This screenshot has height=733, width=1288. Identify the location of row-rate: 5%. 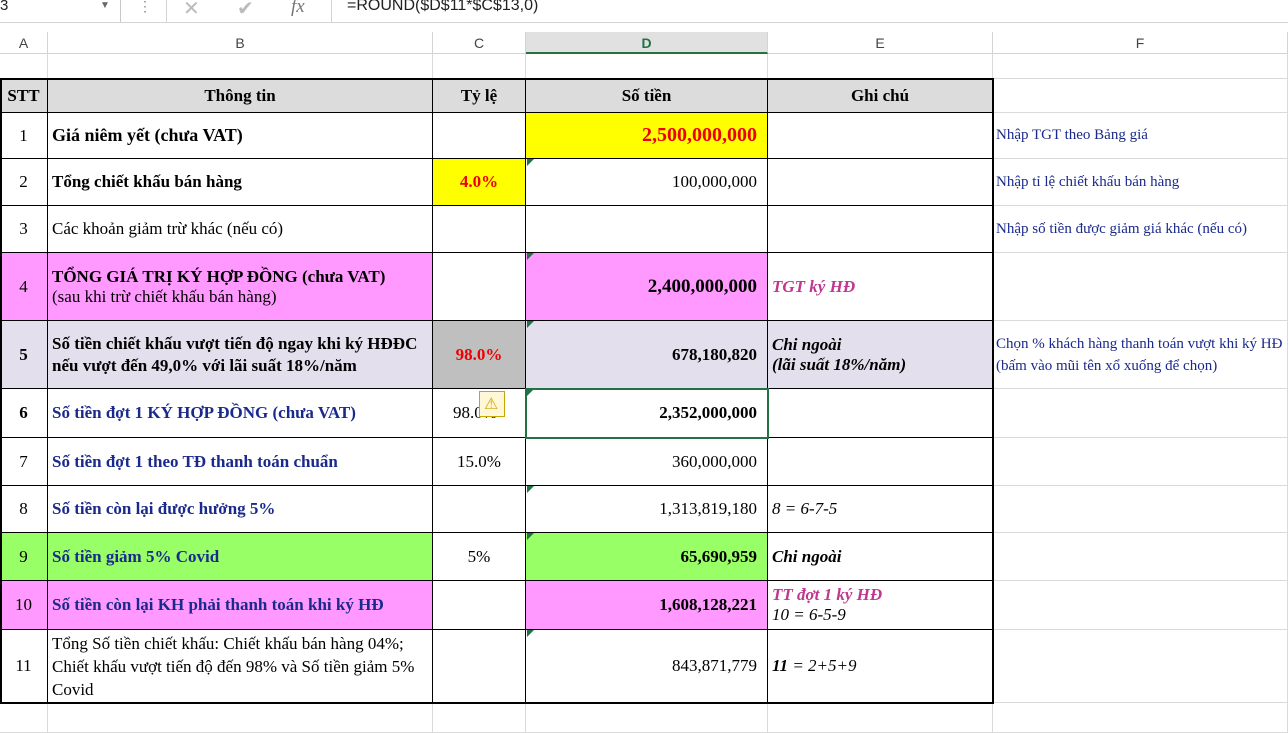
(479, 557).